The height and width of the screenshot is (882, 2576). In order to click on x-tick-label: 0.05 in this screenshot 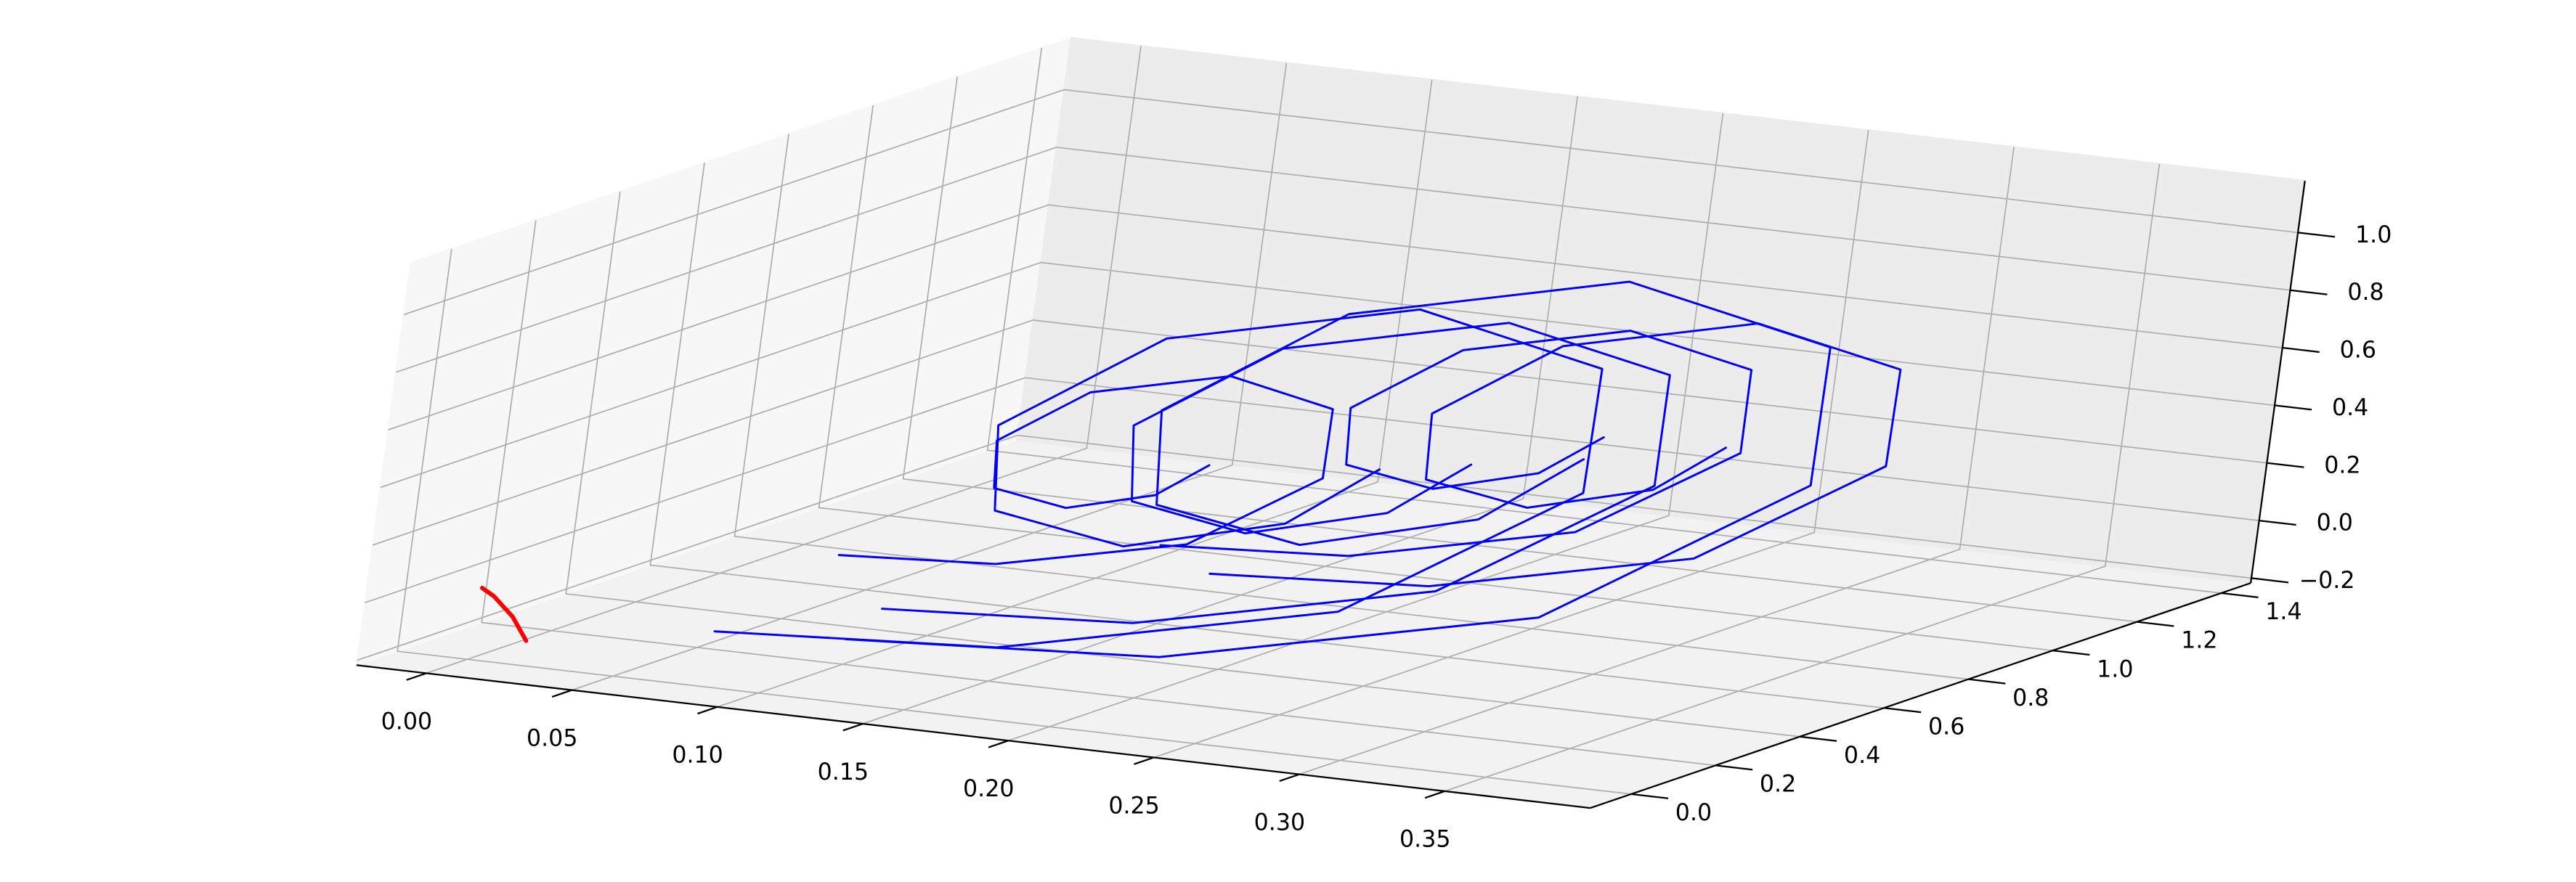, I will do `click(553, 738)`.